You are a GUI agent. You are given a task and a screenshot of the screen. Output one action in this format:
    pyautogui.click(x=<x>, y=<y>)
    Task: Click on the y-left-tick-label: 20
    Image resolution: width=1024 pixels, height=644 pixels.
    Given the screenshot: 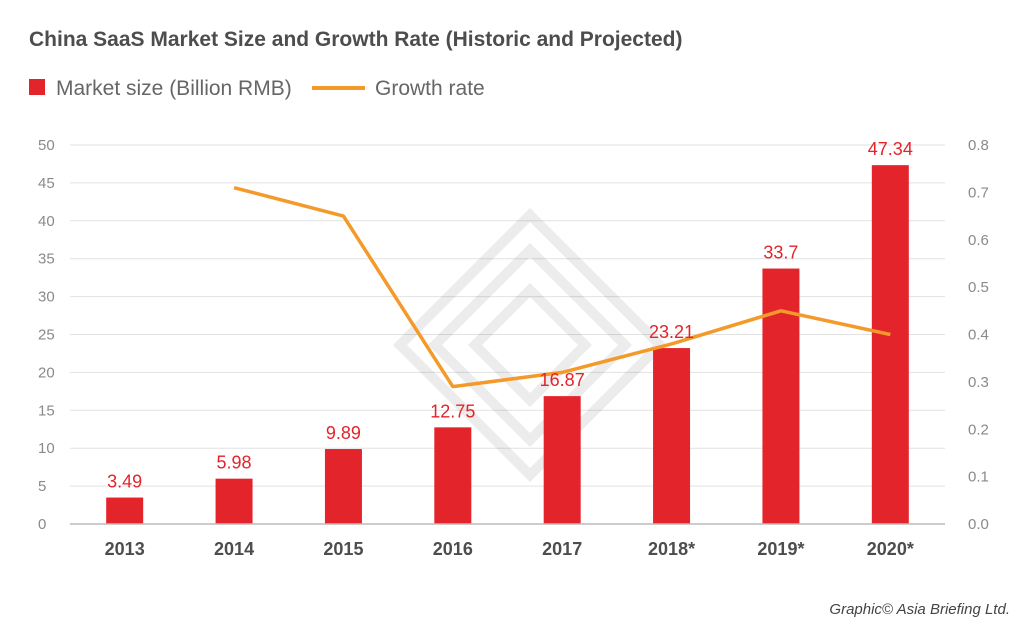 What is the action you would take?
    pyautogui.click(x=46, y=372)
    